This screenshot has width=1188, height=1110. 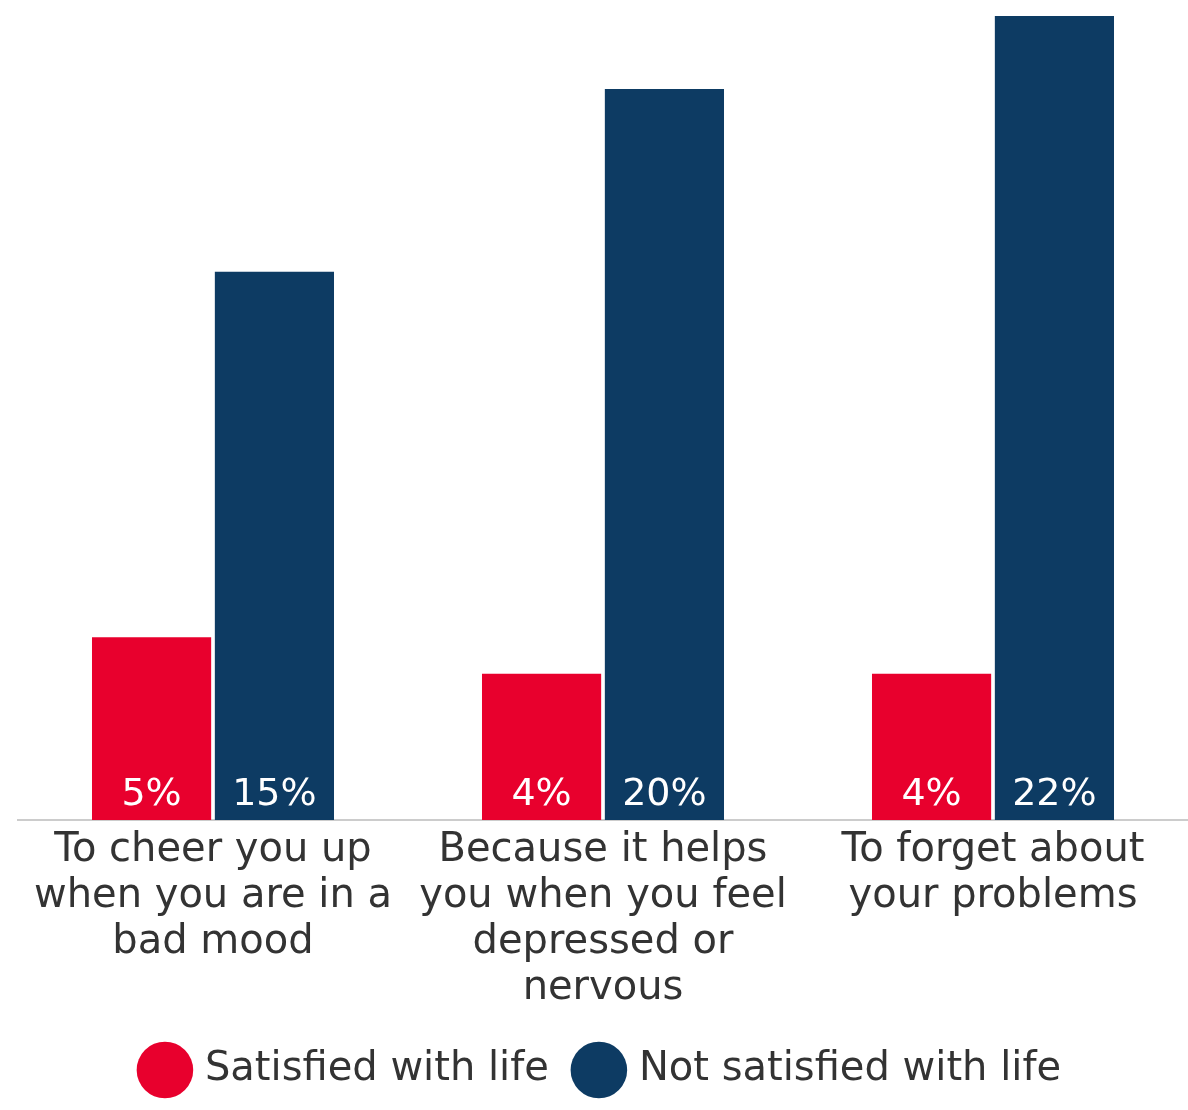 What do you see at coordinates (376, 1066) in the screenshot?
I see `legend-label: Satisfied with life` at bounding box center [376, 1066].